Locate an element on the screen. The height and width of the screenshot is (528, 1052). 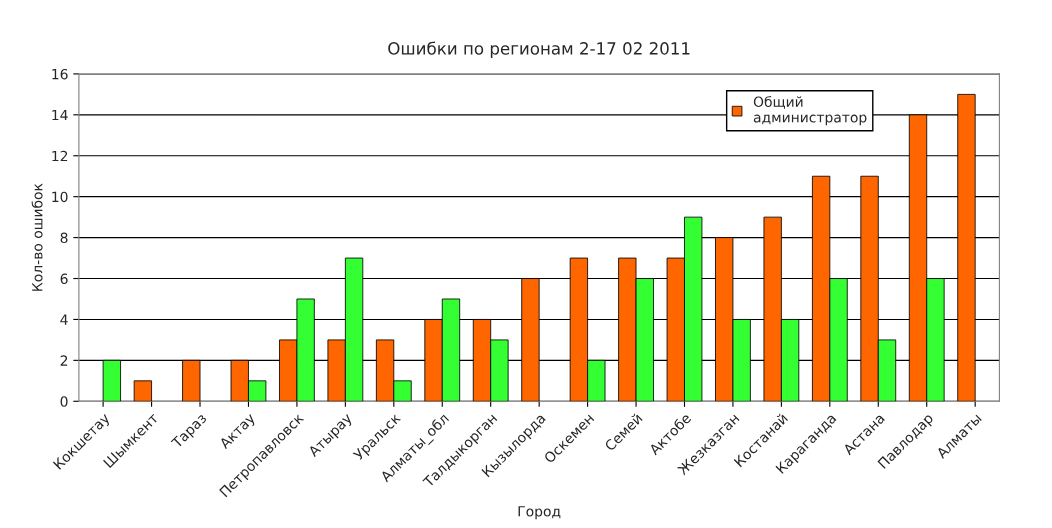
chart-title: Ошибки по регионам 2-17 02 2011 is located at coordinates (539, 49).